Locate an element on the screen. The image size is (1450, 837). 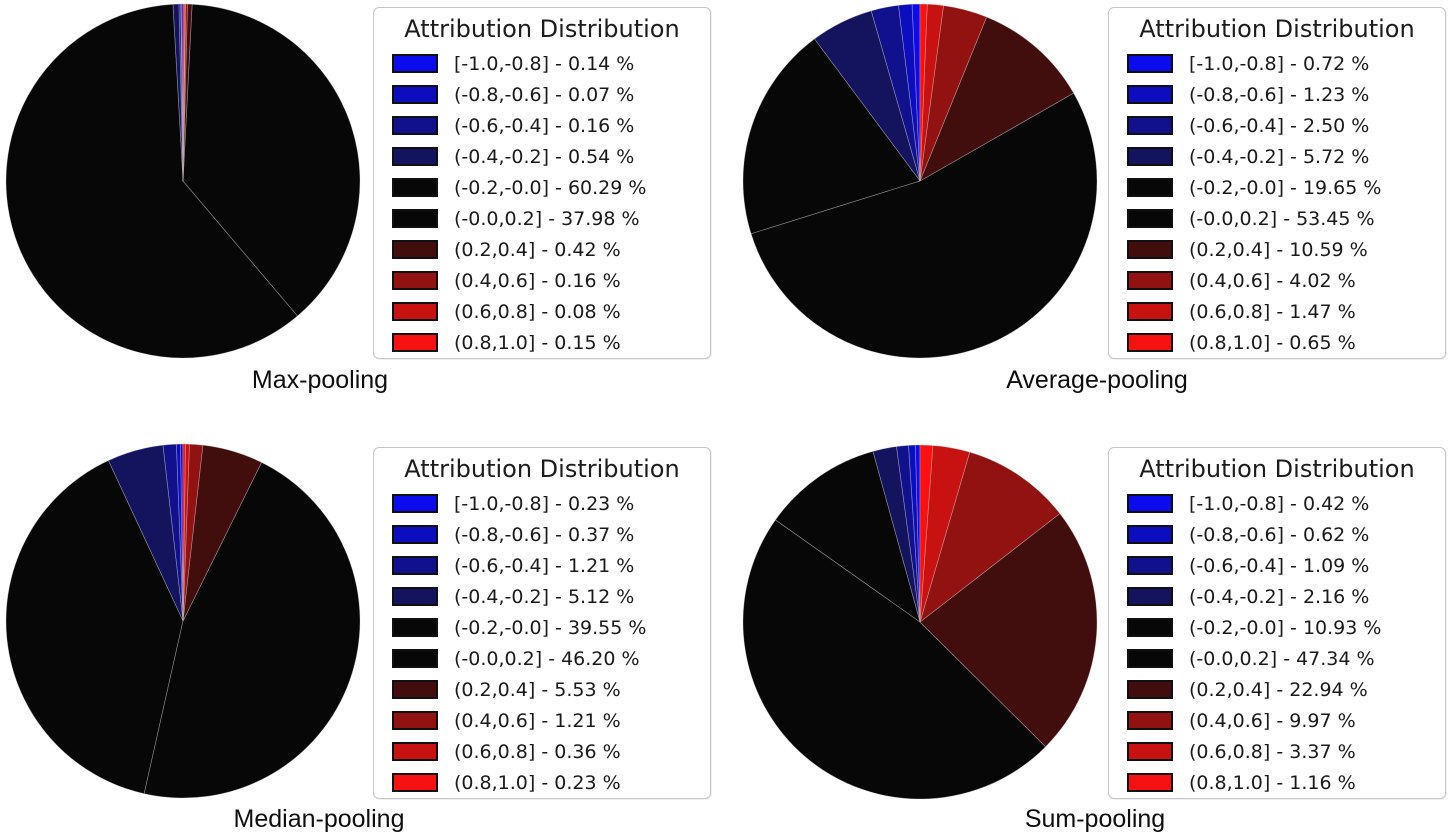
legend-label: (-0.6,-0.4] - 0.16 % is located at coordinates (544, 125).